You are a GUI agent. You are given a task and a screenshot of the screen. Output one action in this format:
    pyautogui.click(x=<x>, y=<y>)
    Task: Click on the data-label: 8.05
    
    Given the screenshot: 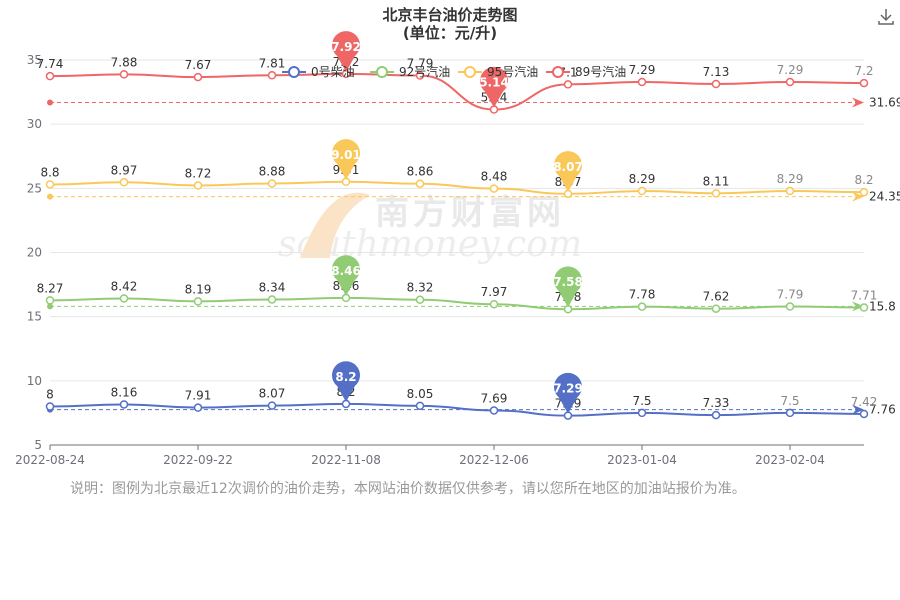 What is the action you would take?
    pyautogui.click(x=420, y=394)
    